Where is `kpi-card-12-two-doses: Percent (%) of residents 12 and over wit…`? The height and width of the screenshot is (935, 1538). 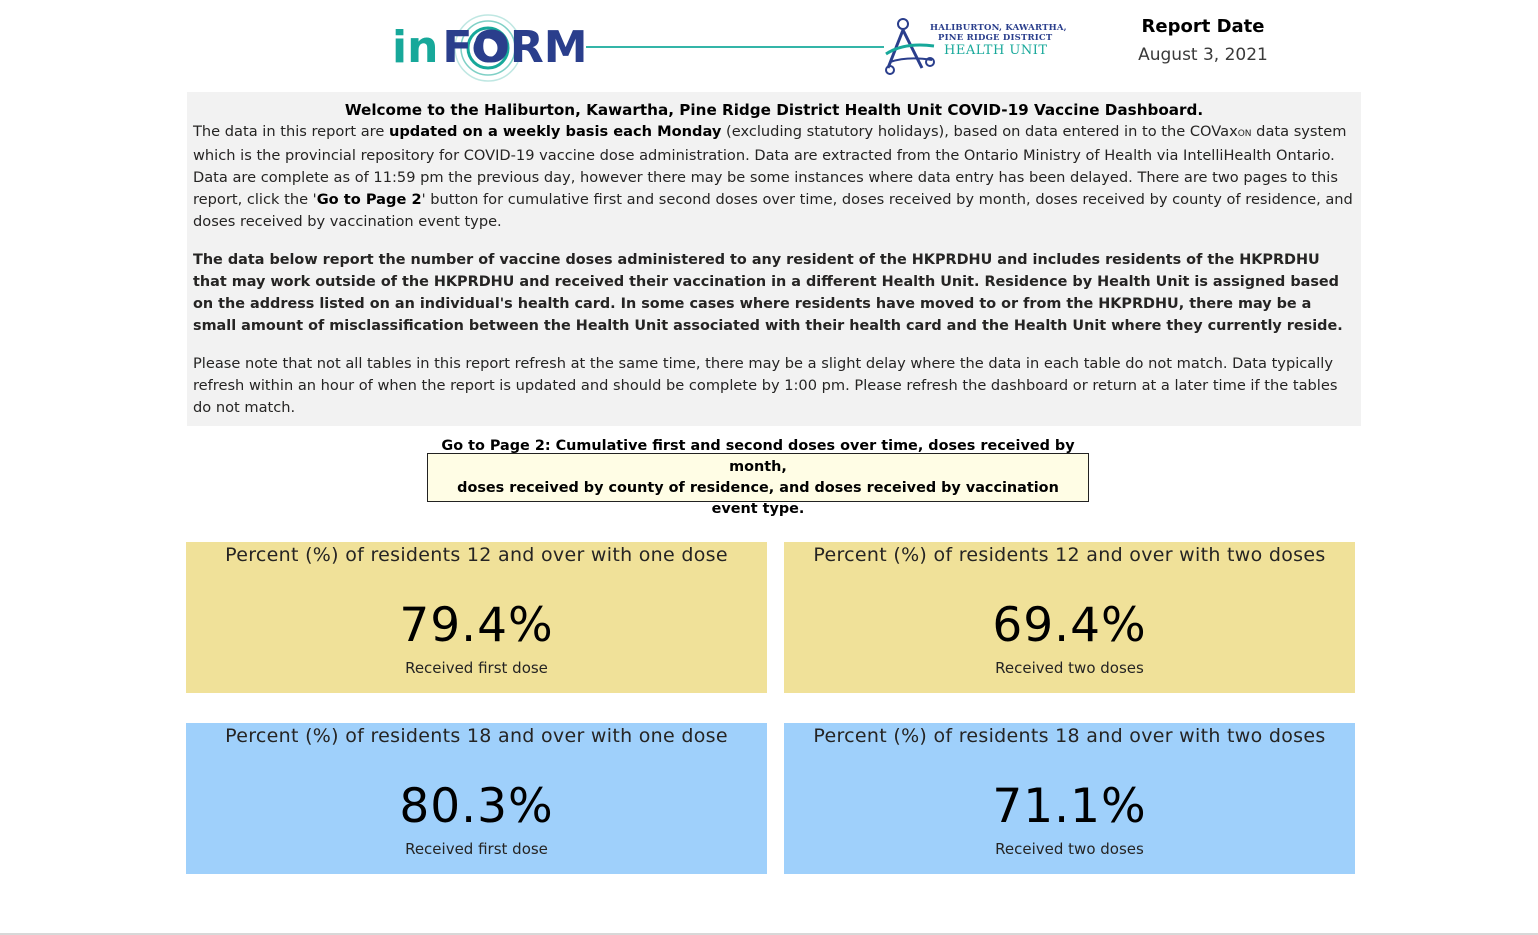
kpi-card-12-two-doses: Percent (%) of residents 12 and over wit… is located at coordinates (1069, 617).